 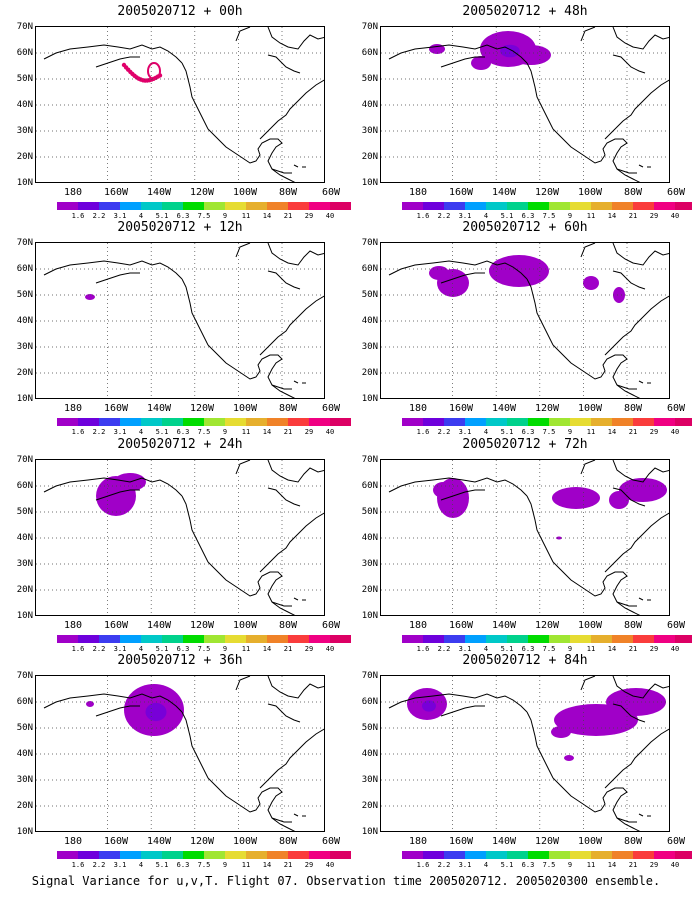 What do you see at coordinates (120, 216) in the screenshot?
I see `colorbar-label: 3.1` at bounding box center [120, 216].